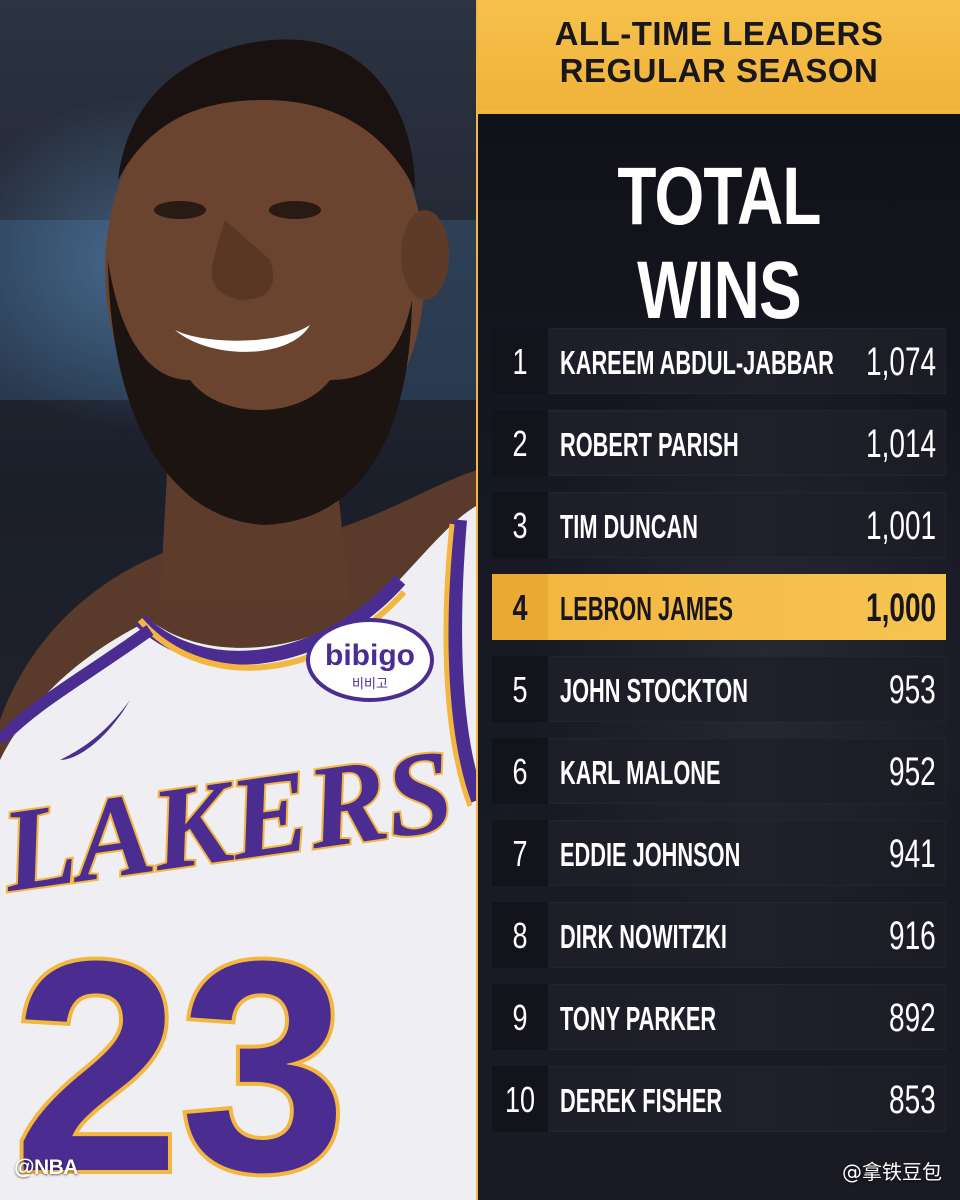  What do you see at coordinates (912, 1018) in the screenshot?
I see `leader-wins: 892` at bounding box center [912, 1018].